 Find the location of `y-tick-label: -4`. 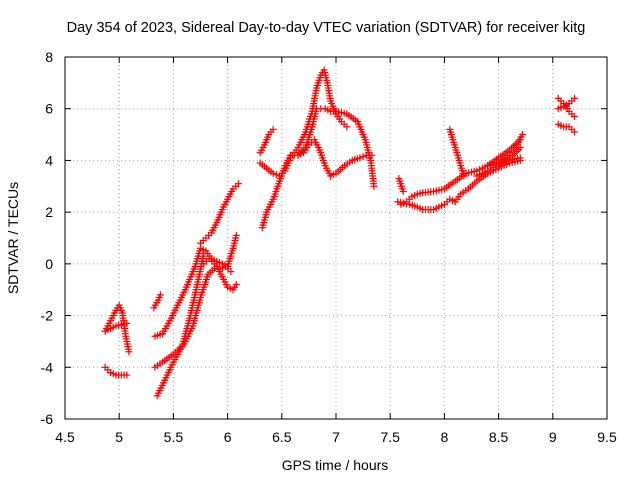

y-tick-label: -4 is located at coordinates (47, 367).